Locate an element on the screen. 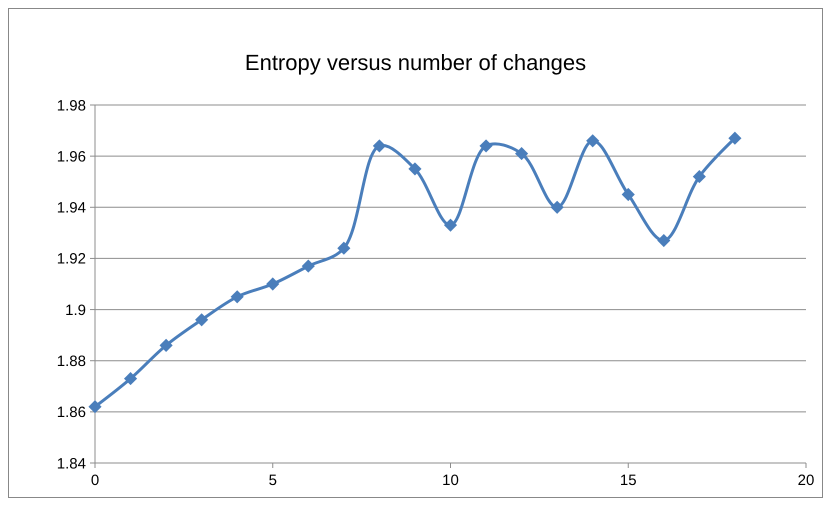  x-tick-label: 15 is located at coordinates (628, 480).